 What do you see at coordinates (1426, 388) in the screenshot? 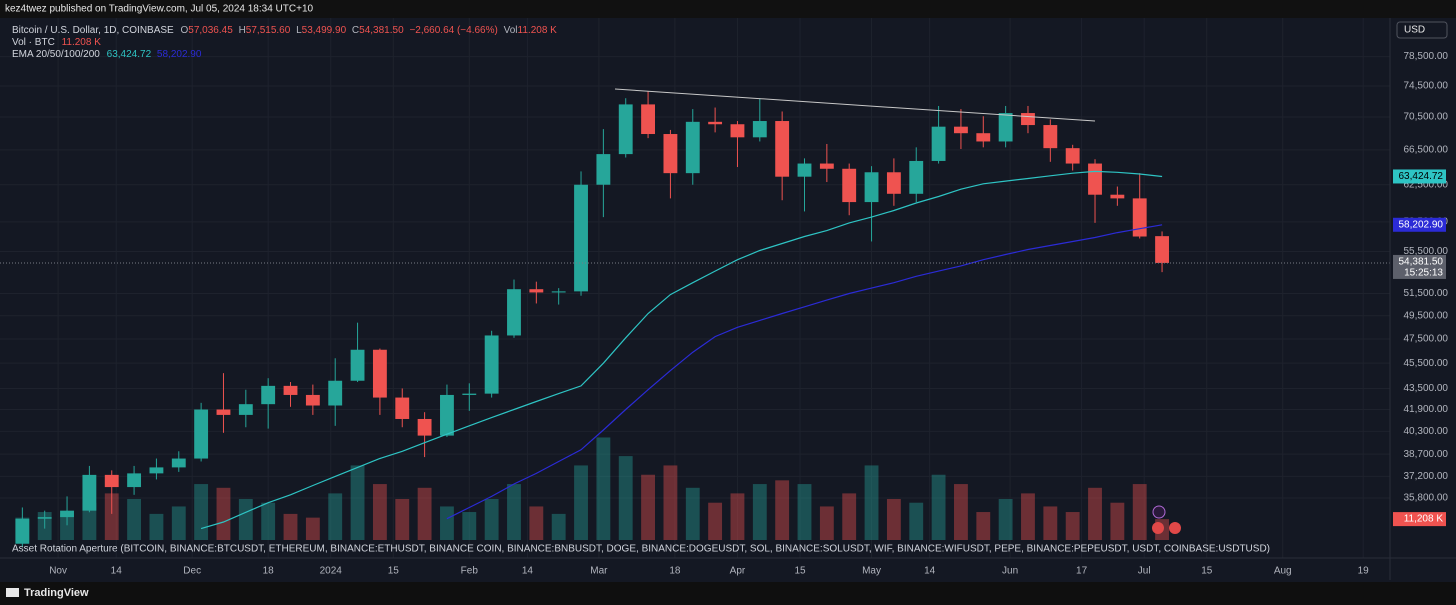
I see `y-tick-label: 43,500.00` at bounding box center [1426, 388].